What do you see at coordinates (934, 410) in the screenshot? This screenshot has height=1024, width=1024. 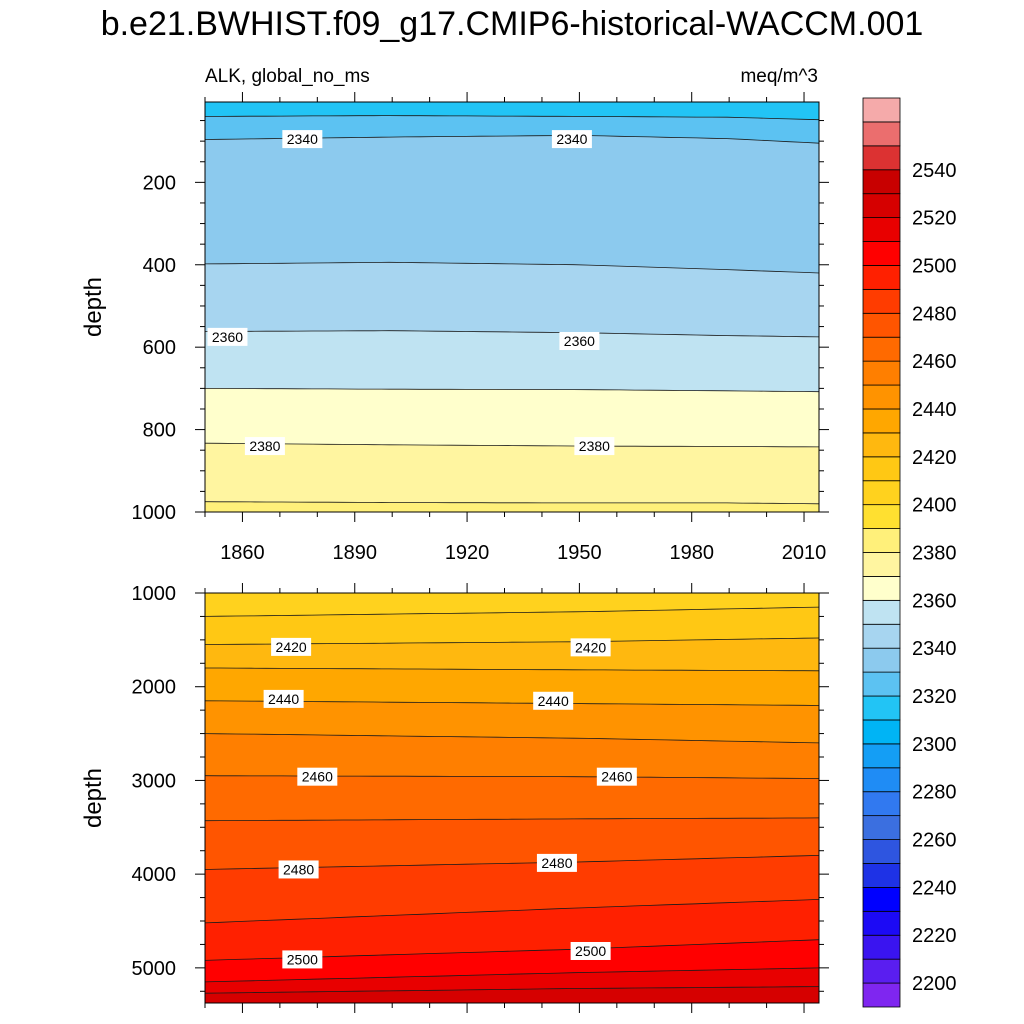 I see `colorbar-label: 2440` at bounding box center [934, 410].